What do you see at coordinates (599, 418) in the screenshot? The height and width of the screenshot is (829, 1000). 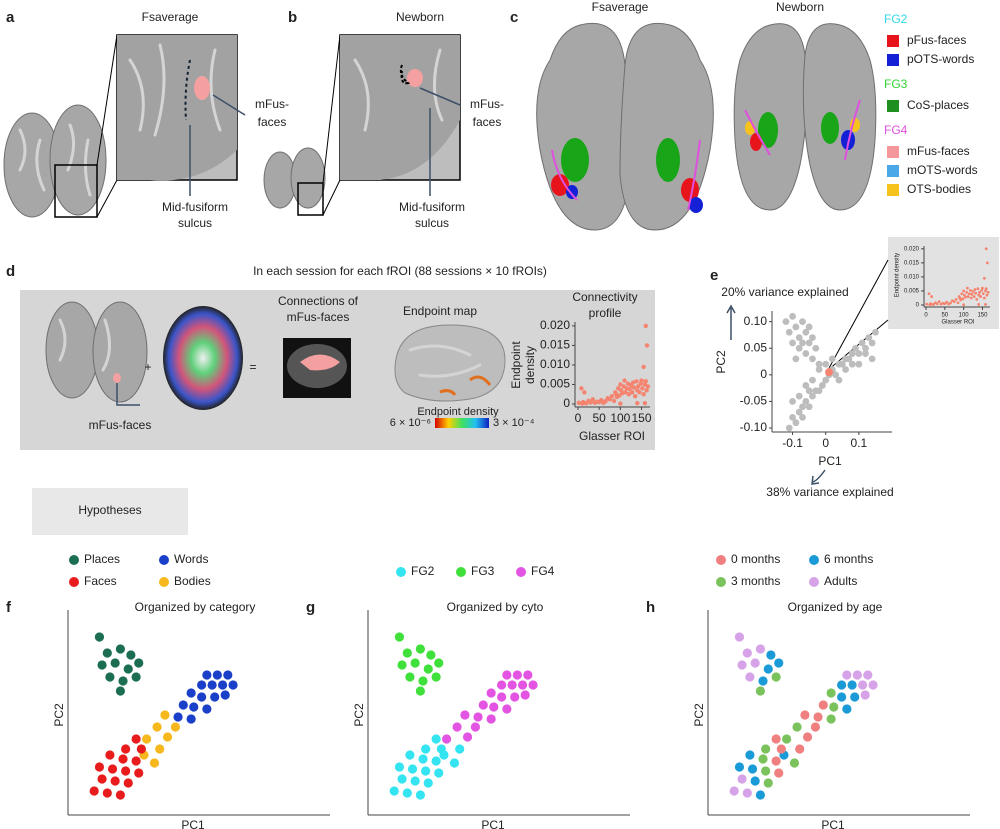 I see `x-tick-label: 50` at bounding box center [599, 418].